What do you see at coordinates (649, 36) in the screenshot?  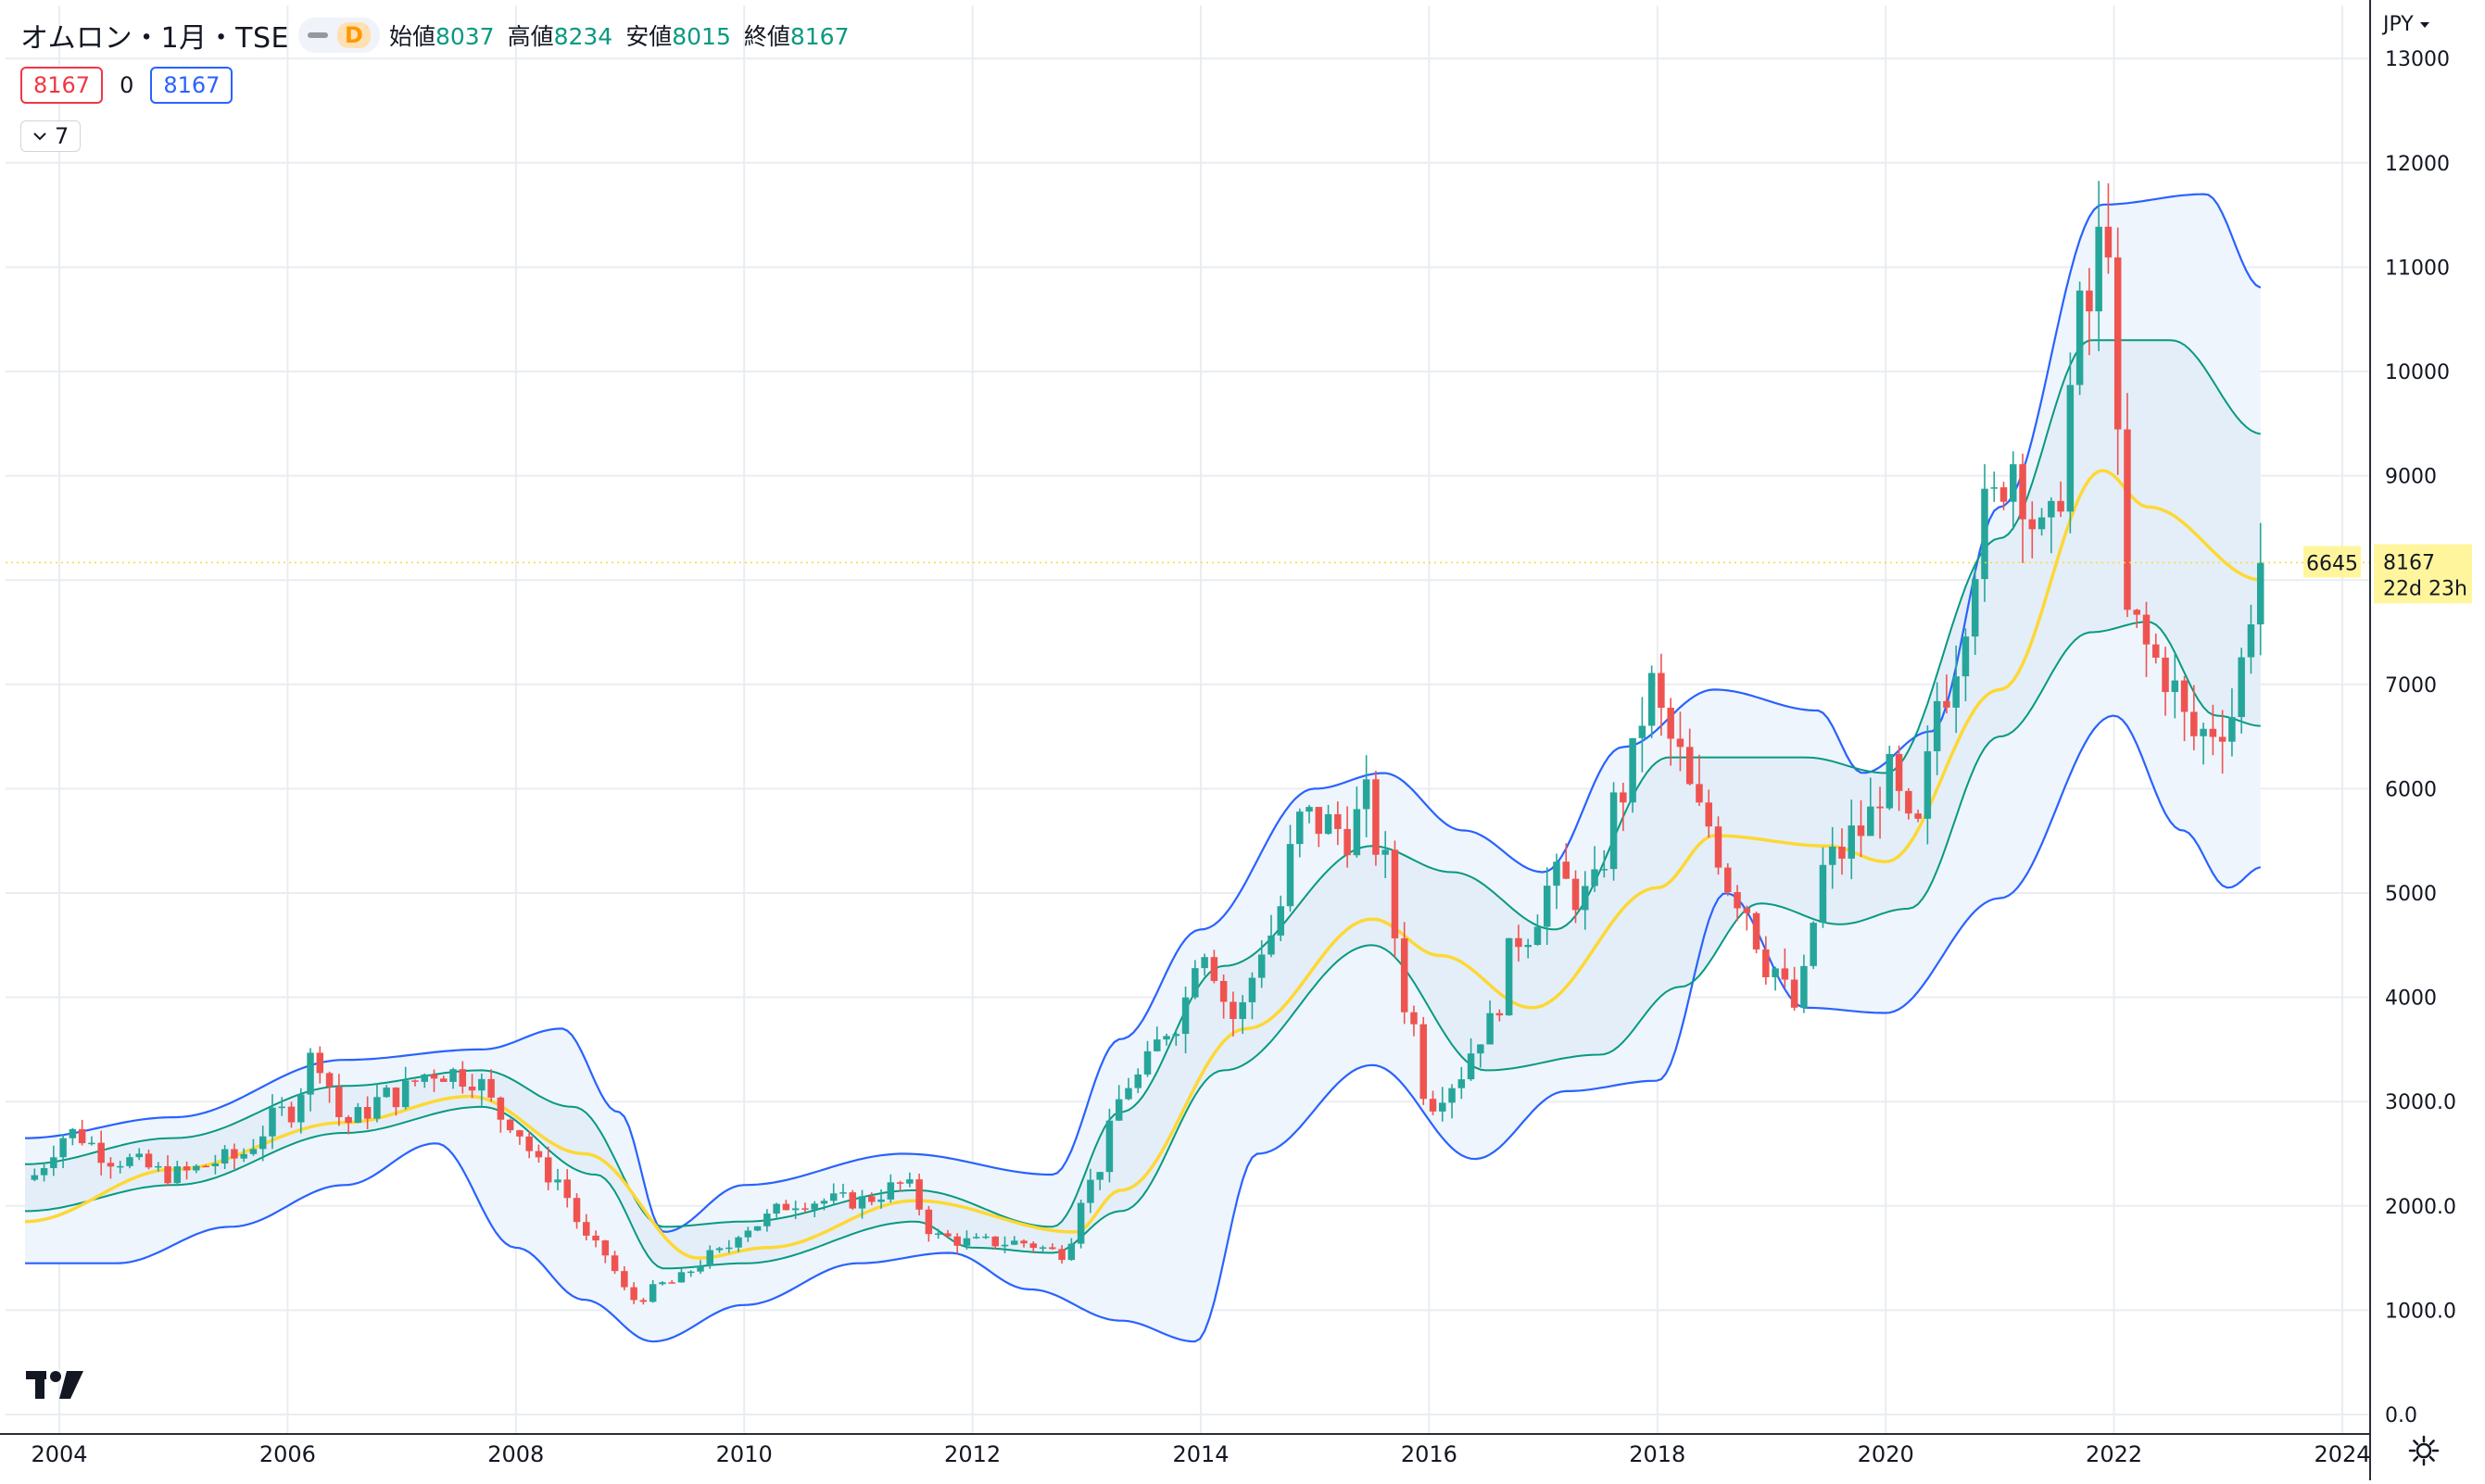 I see `low-label: 安値` at bounding box center [649, 36].